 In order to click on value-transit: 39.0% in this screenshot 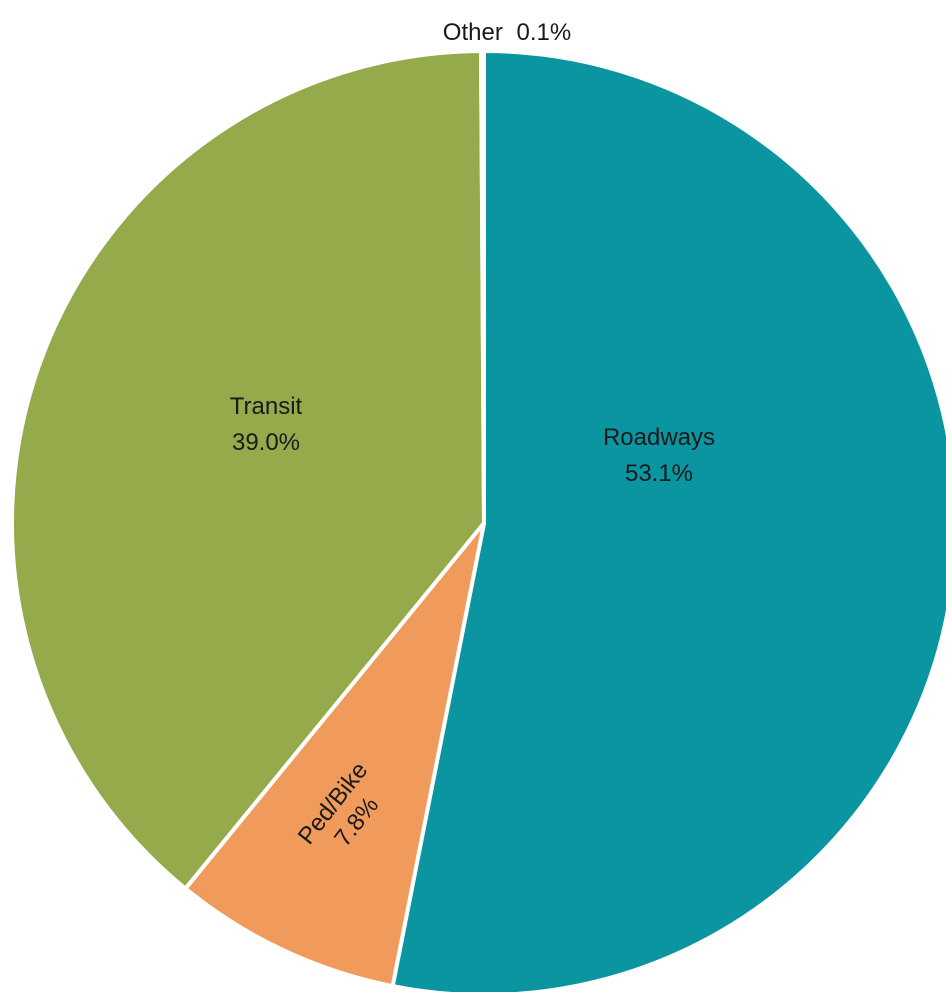, I will do `click(266, 442)`.